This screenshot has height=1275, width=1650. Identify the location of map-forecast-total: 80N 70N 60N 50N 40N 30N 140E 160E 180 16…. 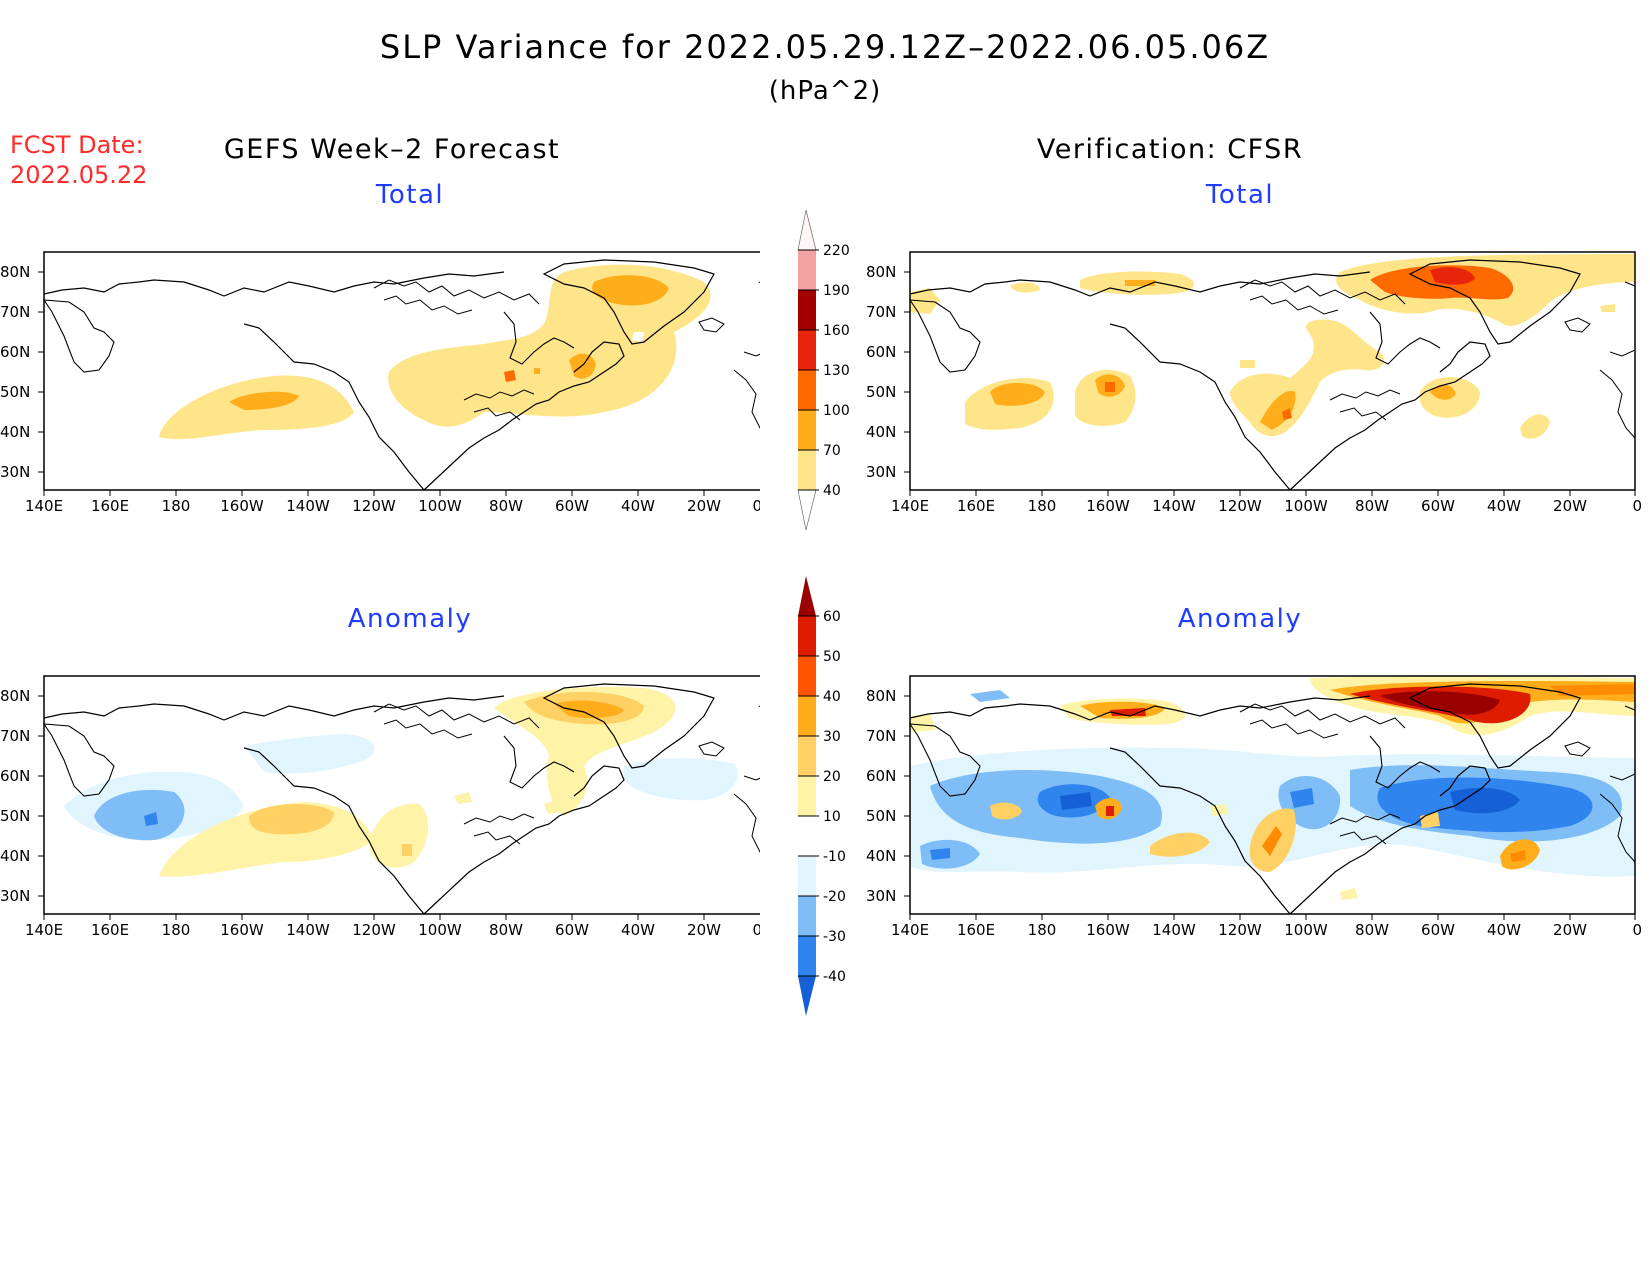
(380, 383).